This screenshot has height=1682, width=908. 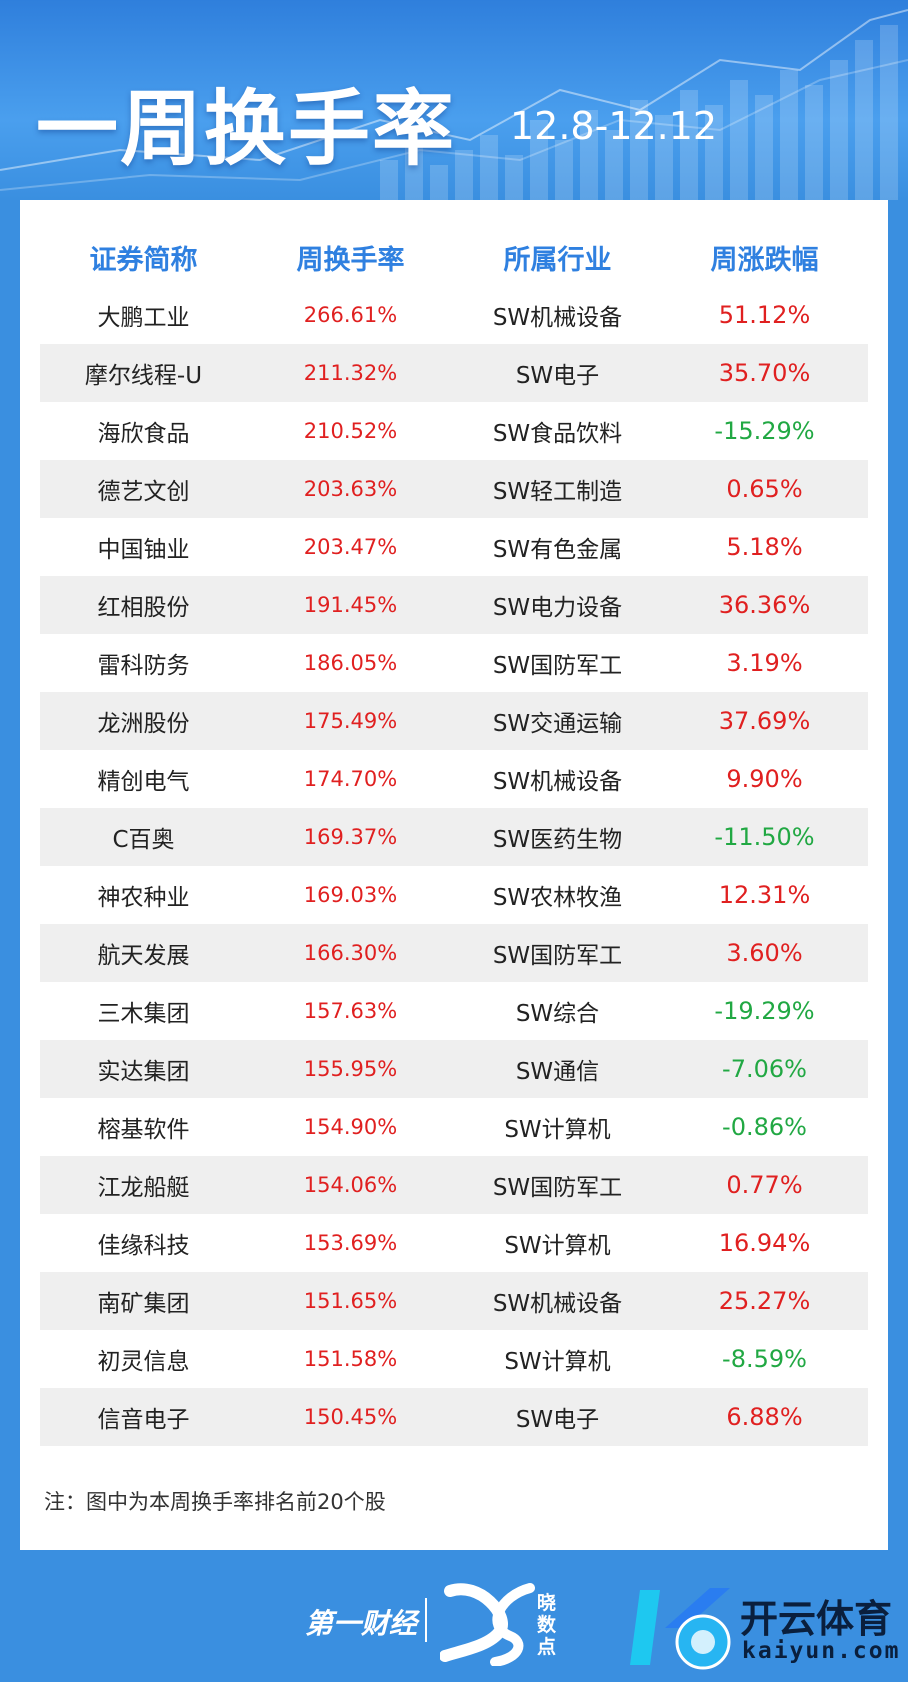 I want to click on cell-change: 51.12%, so click(x=764, y=315).